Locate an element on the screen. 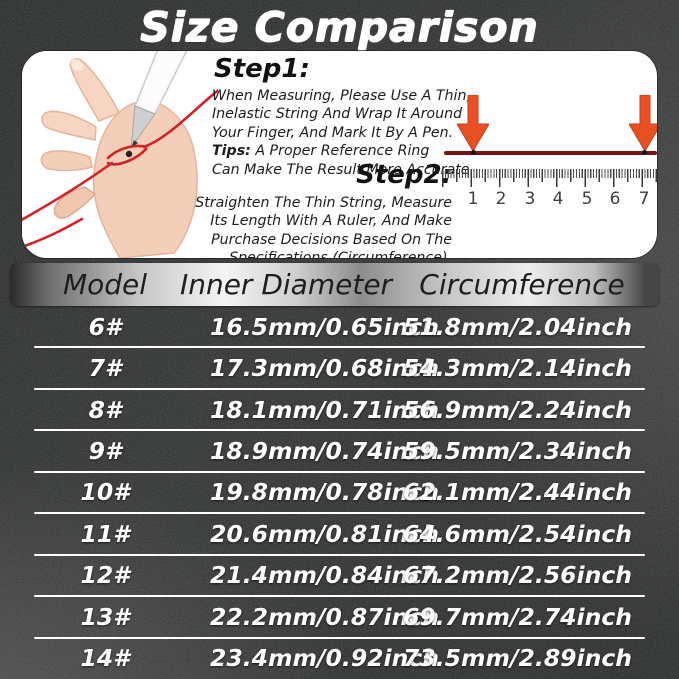  table-row: 9# 18.9mm/0.74inch 59.5mm/2.34inch is located at coordinates (339, 452).